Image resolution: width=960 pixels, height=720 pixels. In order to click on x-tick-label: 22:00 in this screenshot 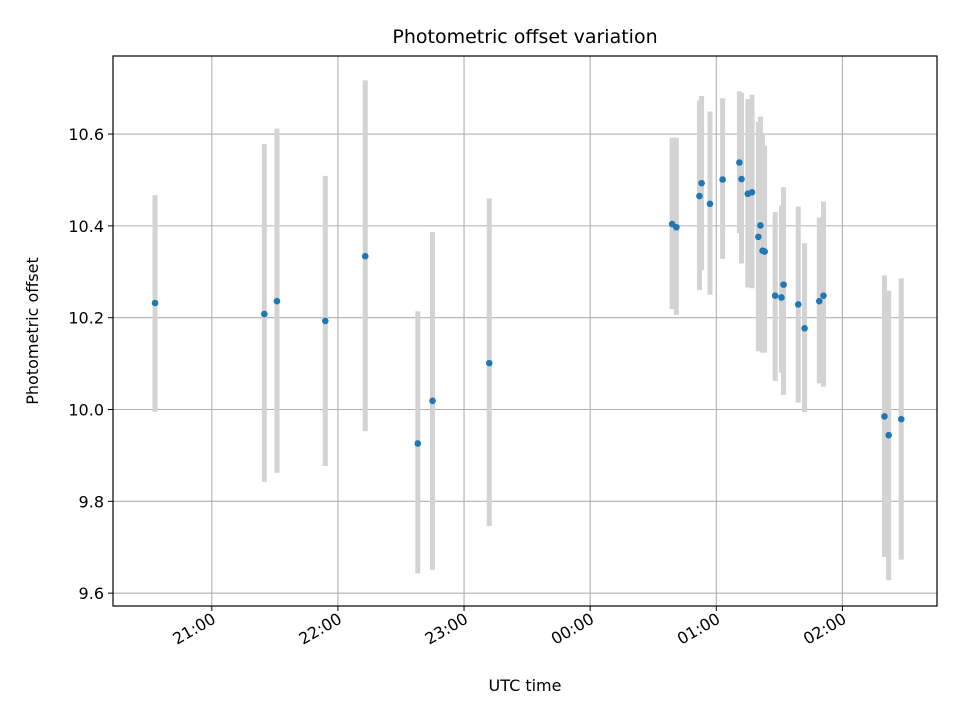, I will do `click(319, 629)`.